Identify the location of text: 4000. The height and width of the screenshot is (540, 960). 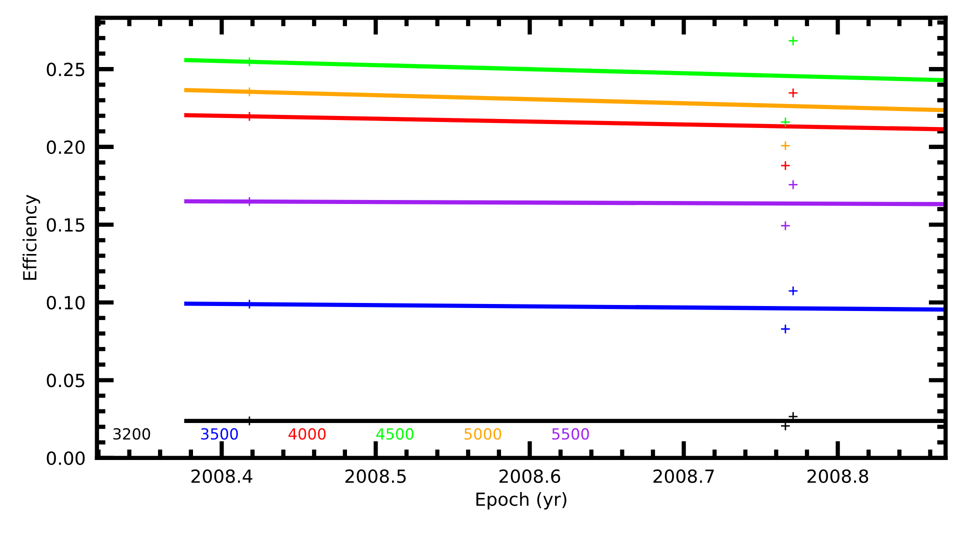
(307, 434).